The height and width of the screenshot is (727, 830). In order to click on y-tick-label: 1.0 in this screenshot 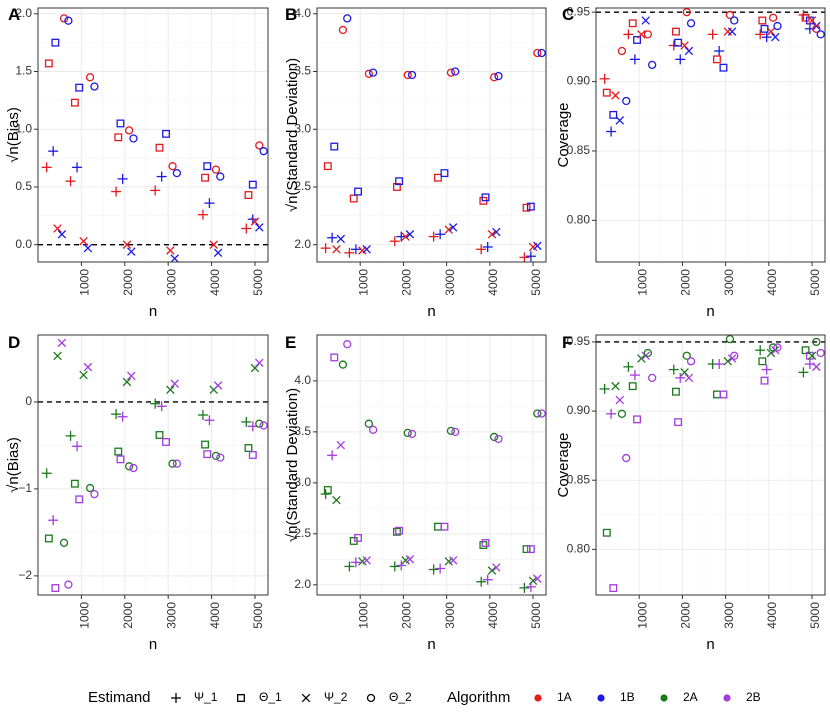, I will do `click(23, 128)`.